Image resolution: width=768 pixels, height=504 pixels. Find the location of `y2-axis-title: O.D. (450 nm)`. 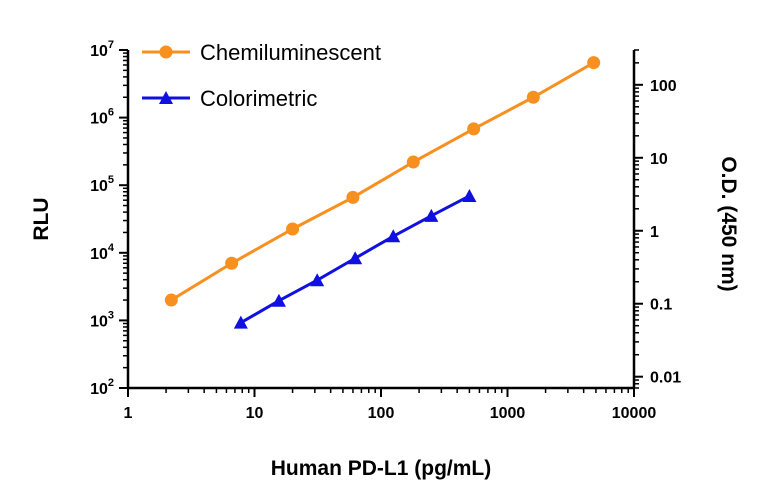

y2-axis-title: O.D. (450 nm) is located at coordinates (728, 223).